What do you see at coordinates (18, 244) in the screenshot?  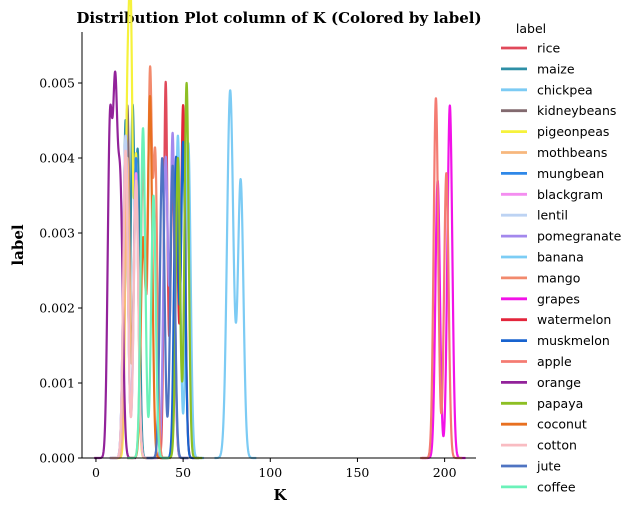 I see `y-axis-label: label` at bounding box center [18, 244].